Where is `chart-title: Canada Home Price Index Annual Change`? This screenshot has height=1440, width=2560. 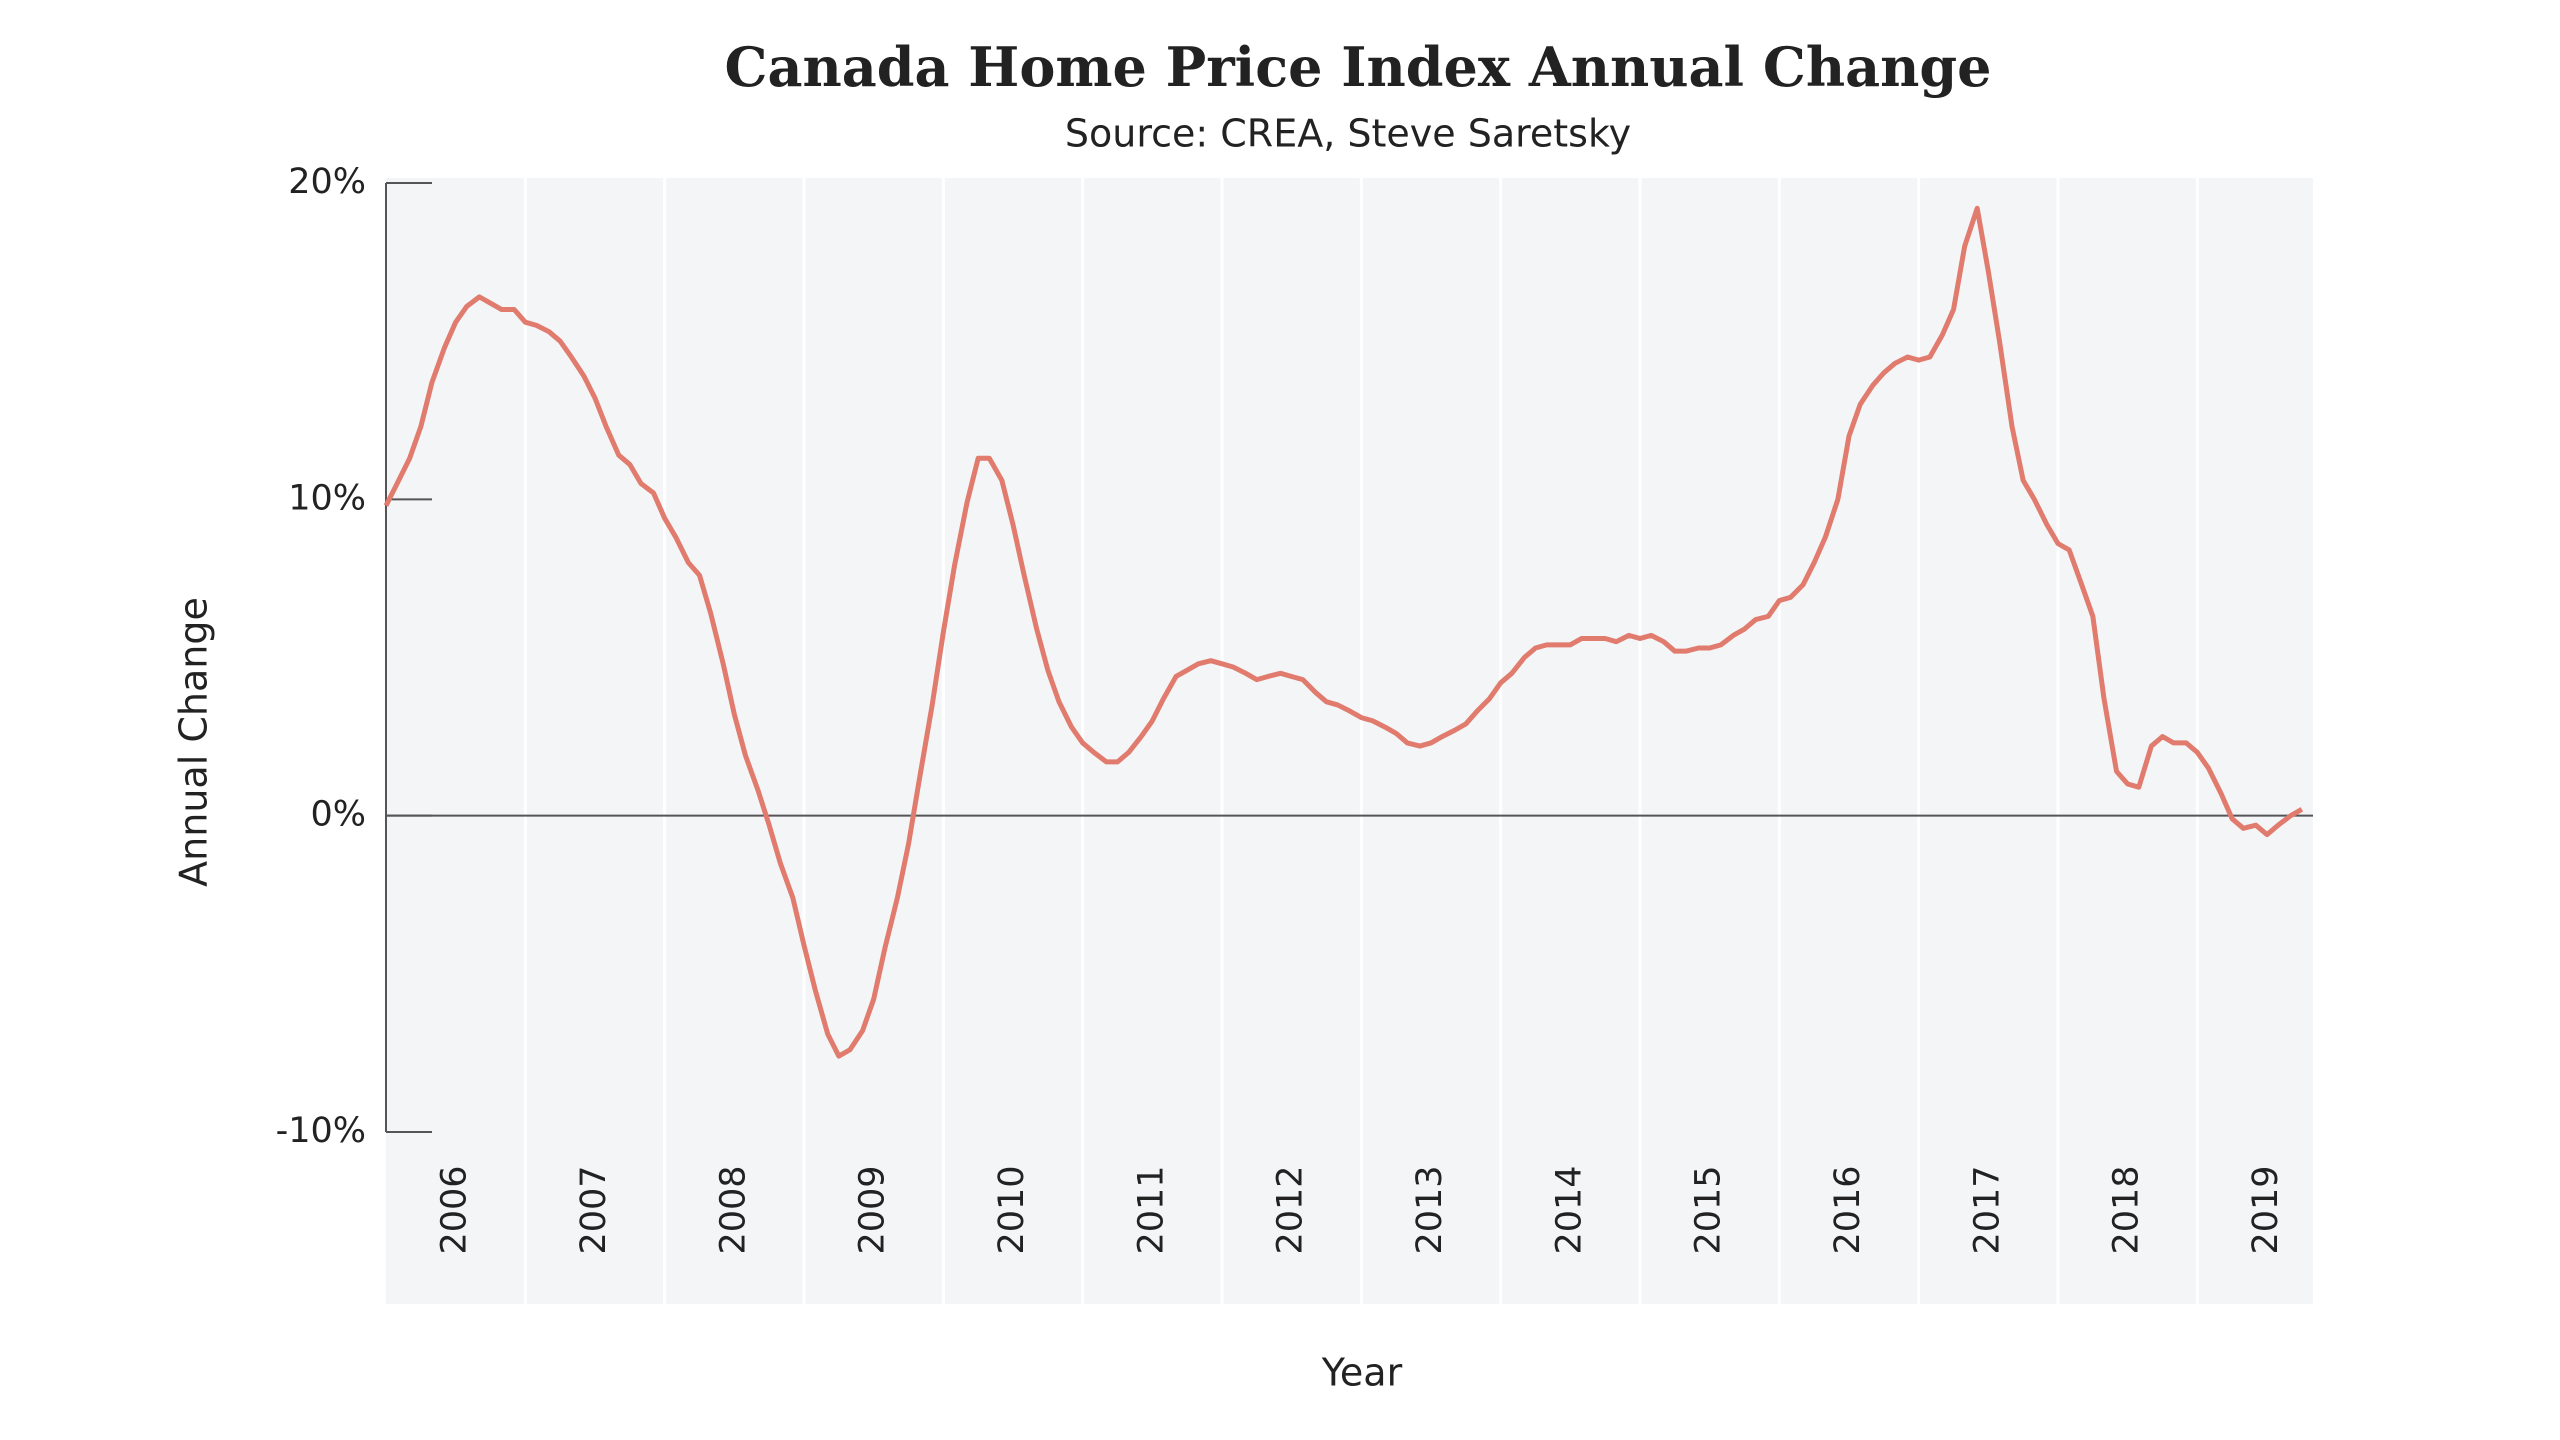 chart-title: Canada Home Price Index Annual Change is located at coordinates (1358, 67).